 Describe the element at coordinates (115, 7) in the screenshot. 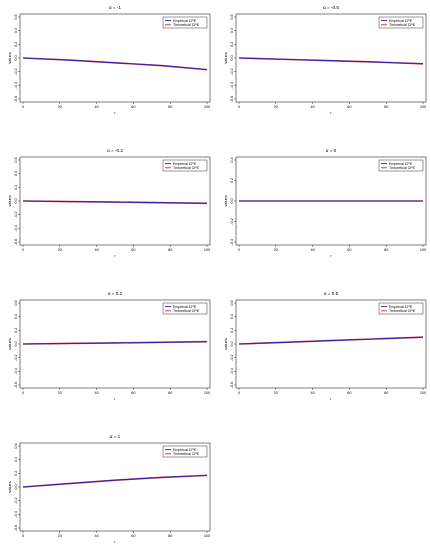

I see `chart-title: α = -1` at that location.